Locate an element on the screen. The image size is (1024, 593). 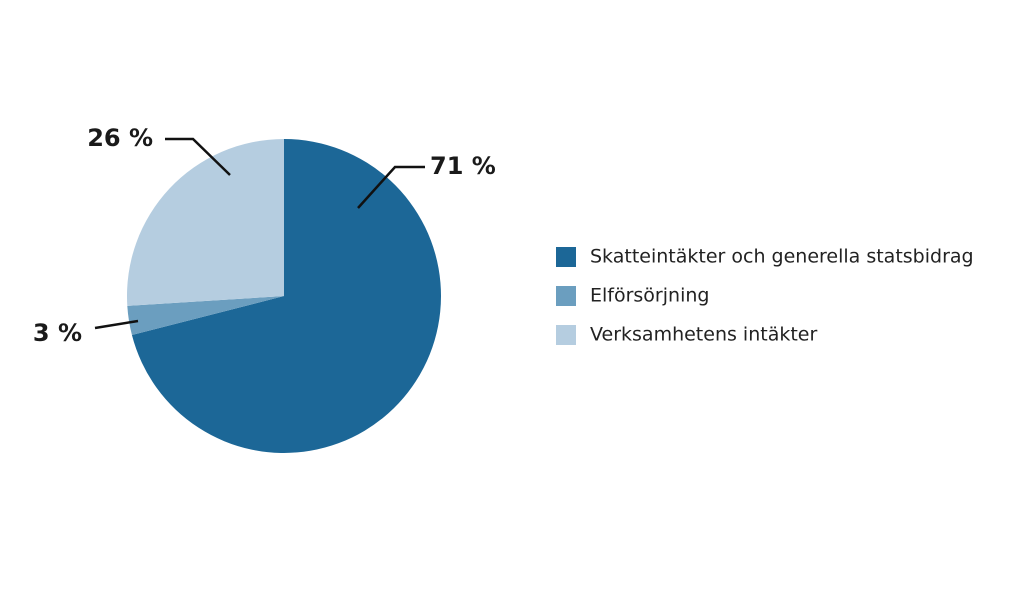
legend-label: Skatteintäkter och generella statsbidrag is located at coordinates (782, 257).